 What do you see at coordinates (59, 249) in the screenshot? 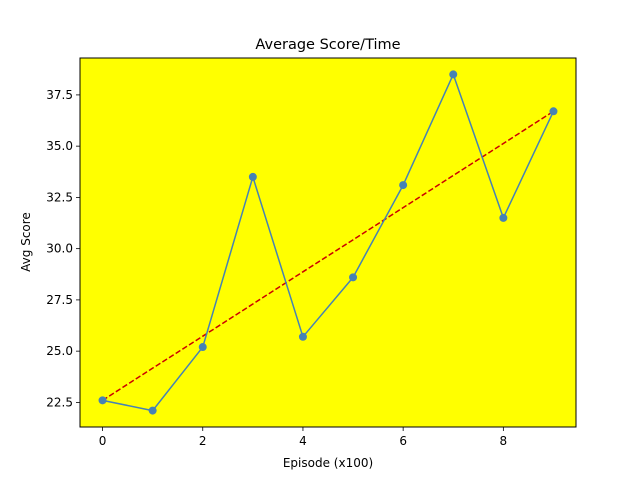
I see `y-tick-label: 30.0` at bounding box center [59, 249].